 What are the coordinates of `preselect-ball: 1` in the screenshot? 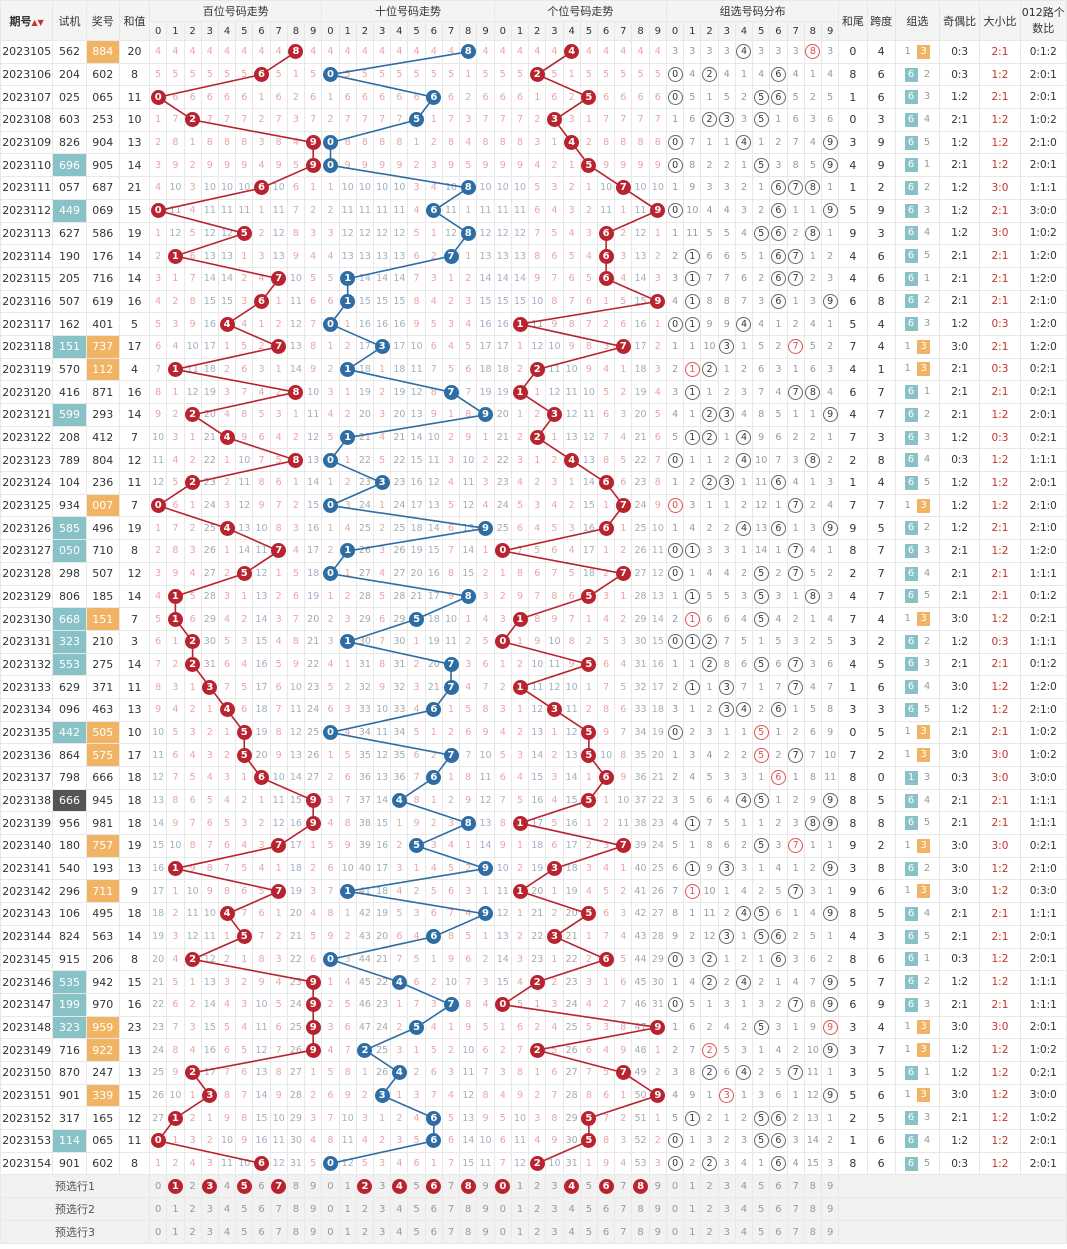 It's located at (175, 1186).